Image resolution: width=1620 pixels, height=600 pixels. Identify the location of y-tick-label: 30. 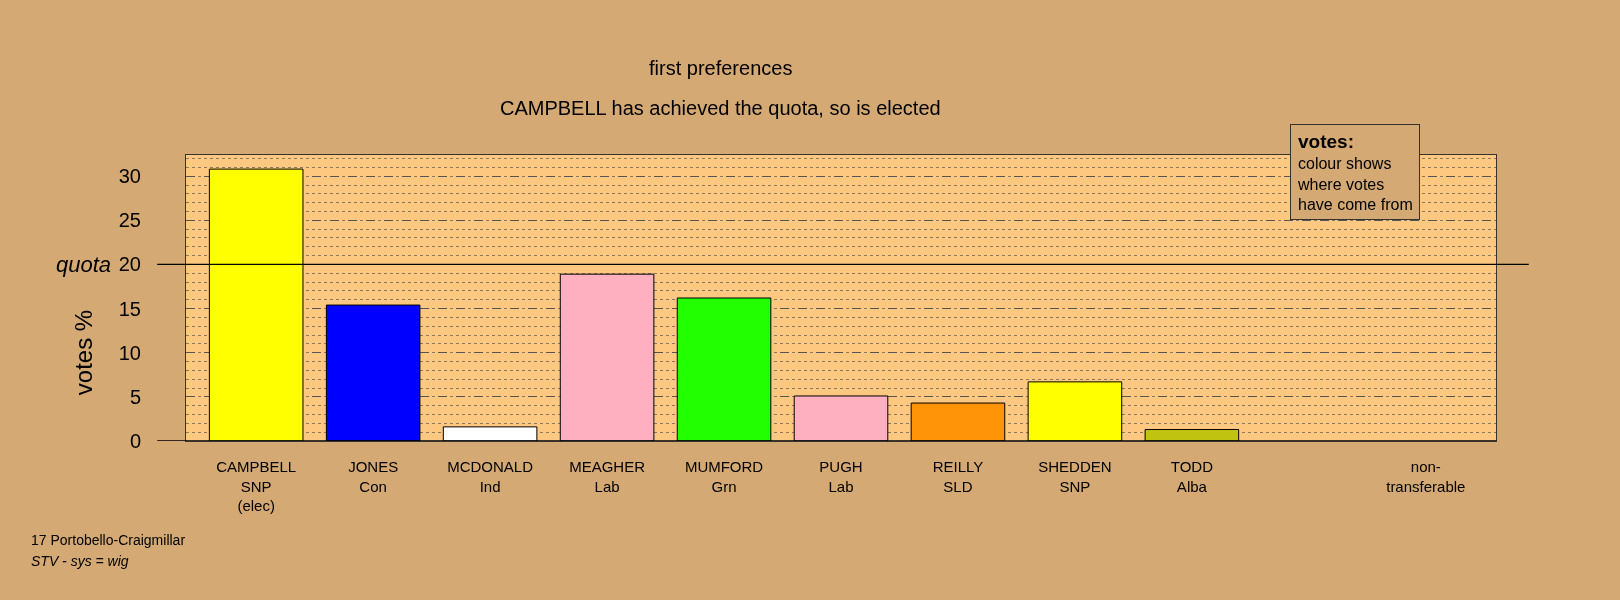
(129, 176).